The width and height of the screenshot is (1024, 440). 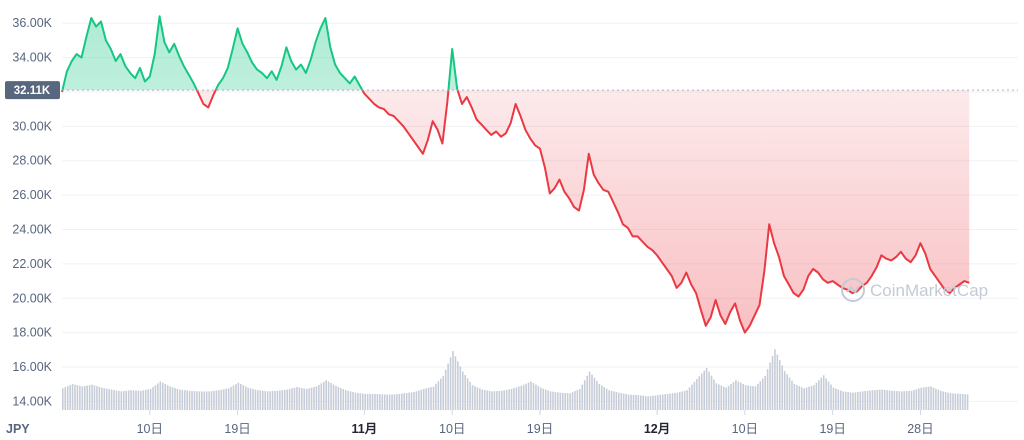 What do you see at coordinates (32, 23) in the screenshot?
I see `y-tick-label: 36.00K` at bounding box center [32, 23].